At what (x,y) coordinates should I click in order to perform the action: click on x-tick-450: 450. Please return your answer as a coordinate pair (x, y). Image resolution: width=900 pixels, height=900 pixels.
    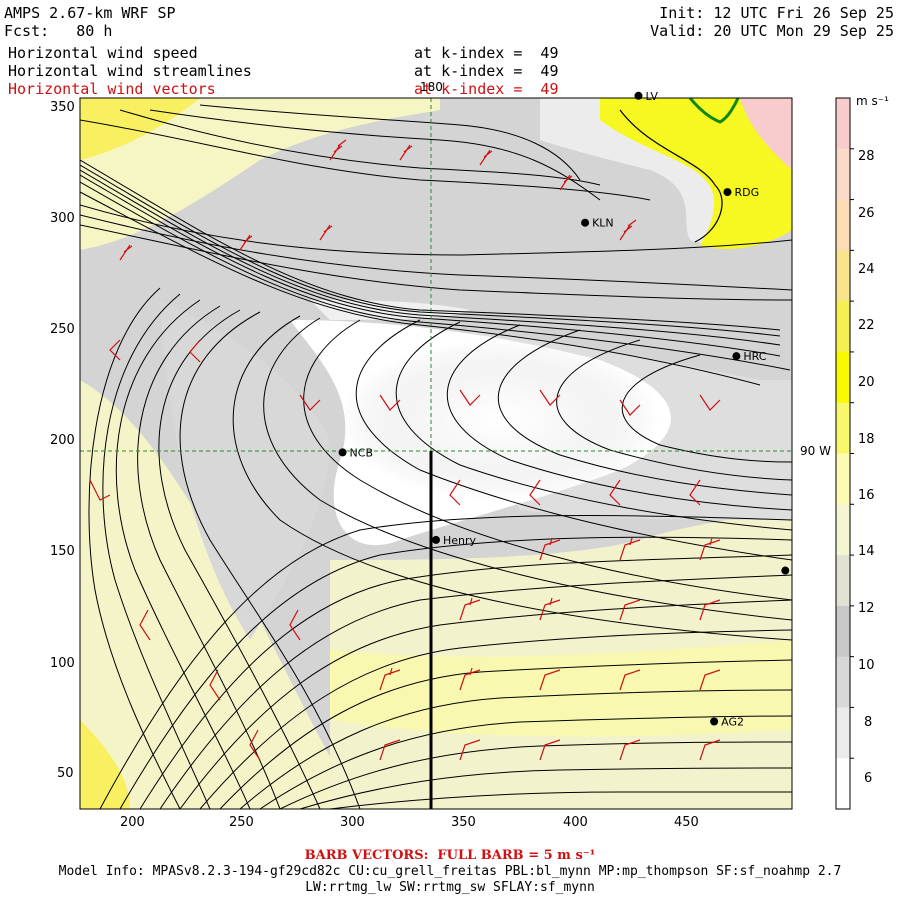
    Looking at the image, I should click on (686, 822).